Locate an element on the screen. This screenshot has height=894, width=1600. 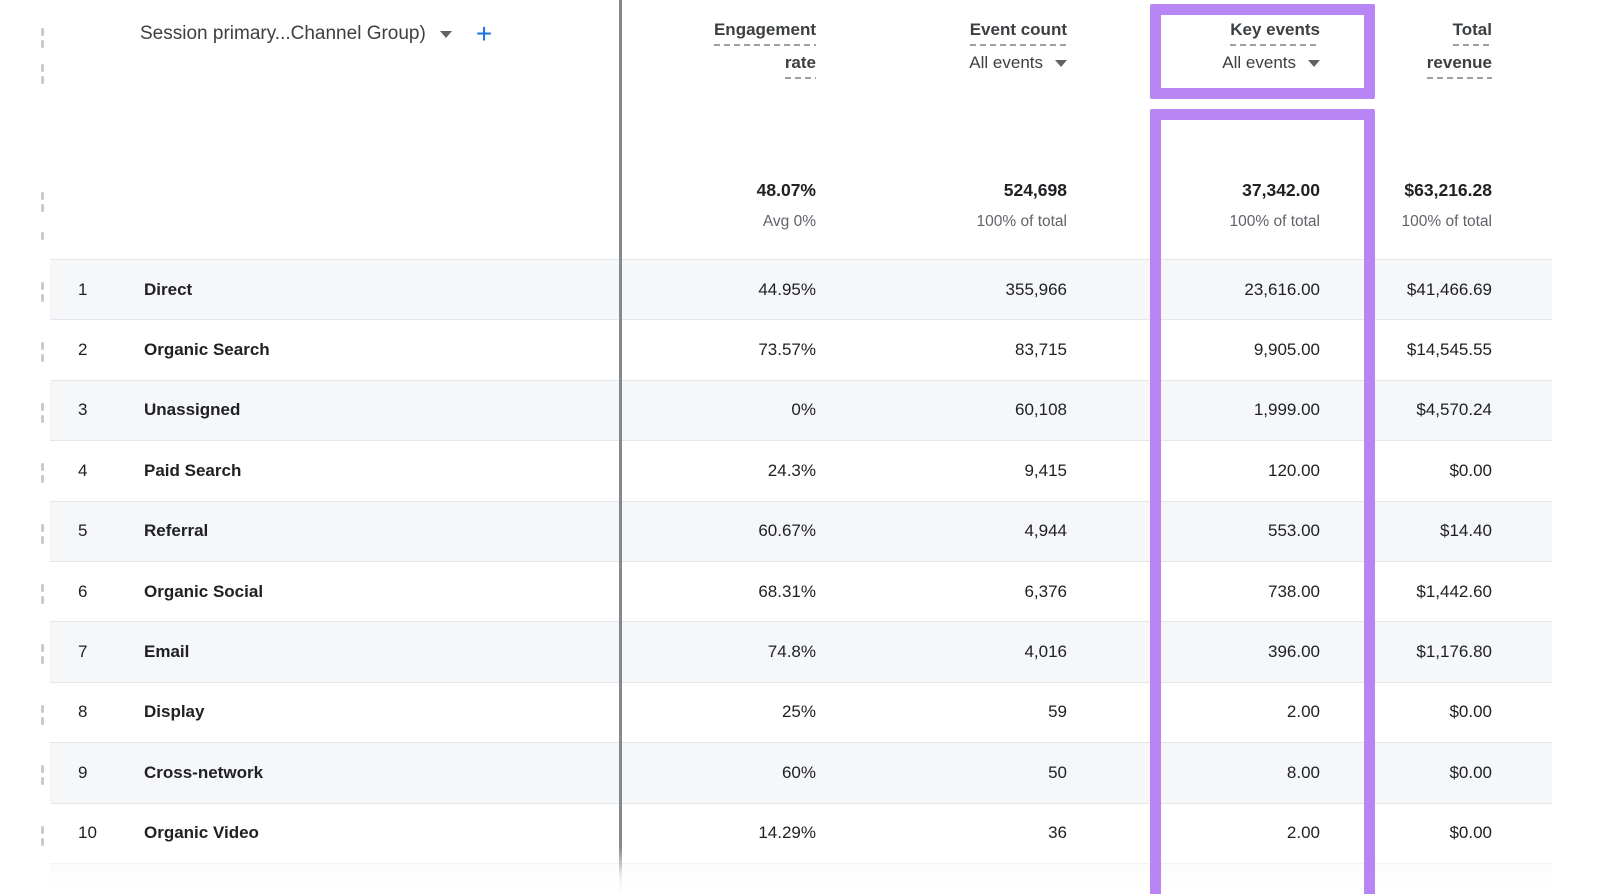
column-title: rate is located at coordinates (800, 66).